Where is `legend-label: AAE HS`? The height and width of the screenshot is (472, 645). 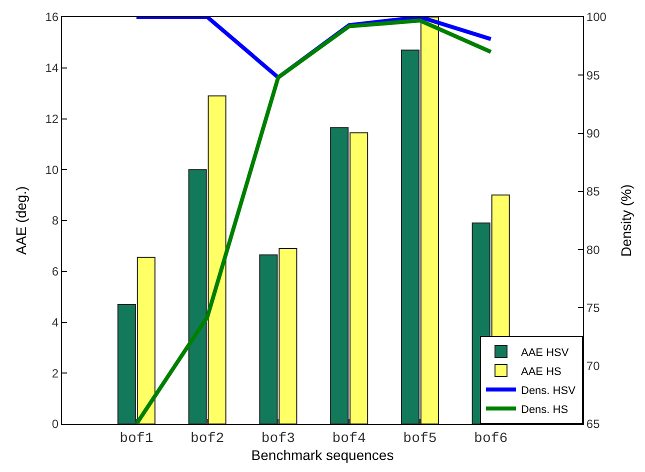 legend-label: AAE HS is located at coordinates (541, 372).